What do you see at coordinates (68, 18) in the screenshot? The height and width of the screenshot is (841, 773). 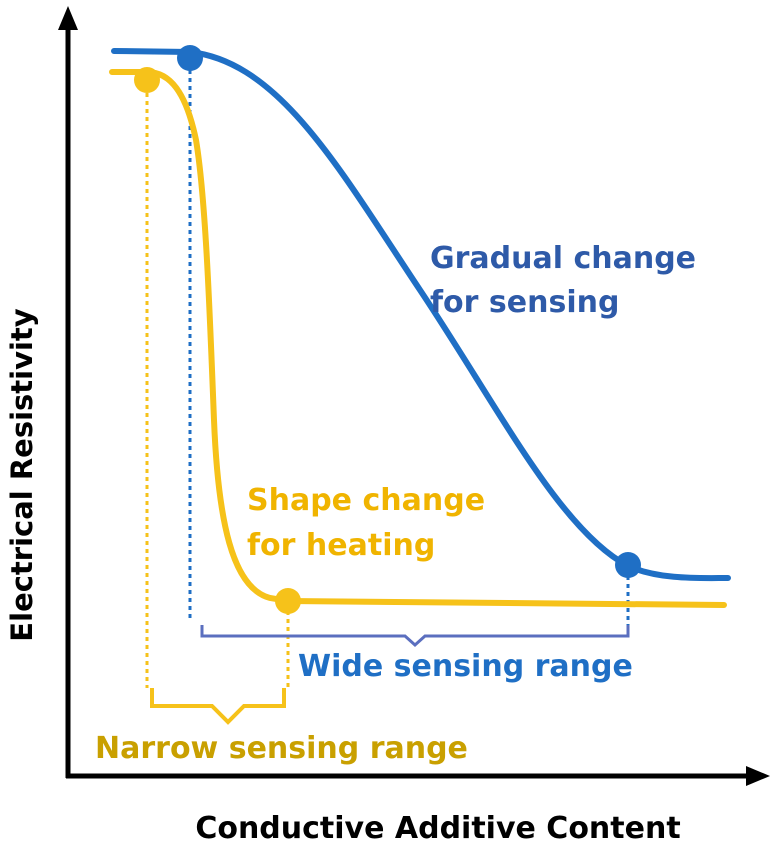 I see `y-axis-arrowhead` at bounding box center [68, 18].